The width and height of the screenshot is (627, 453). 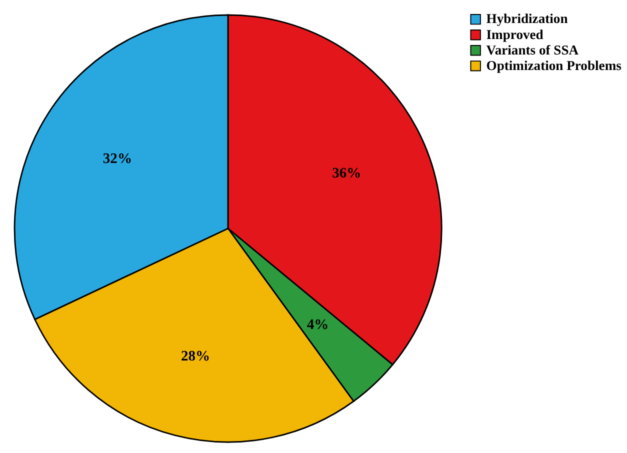 What do you see at coordinates (347, 174) in the screenshot?
I see `data-label: 36%` at bounding box center [347, 174].